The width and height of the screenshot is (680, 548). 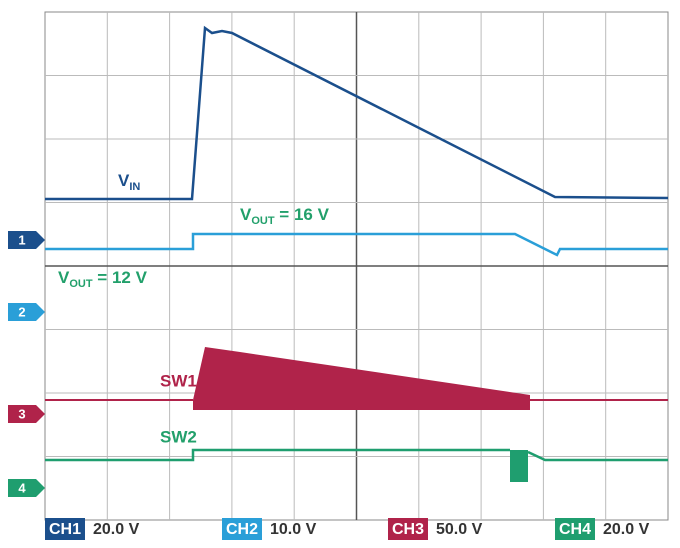 I want to click on vout12-label: VOUT = 12 V, so click(x=103, y=278).